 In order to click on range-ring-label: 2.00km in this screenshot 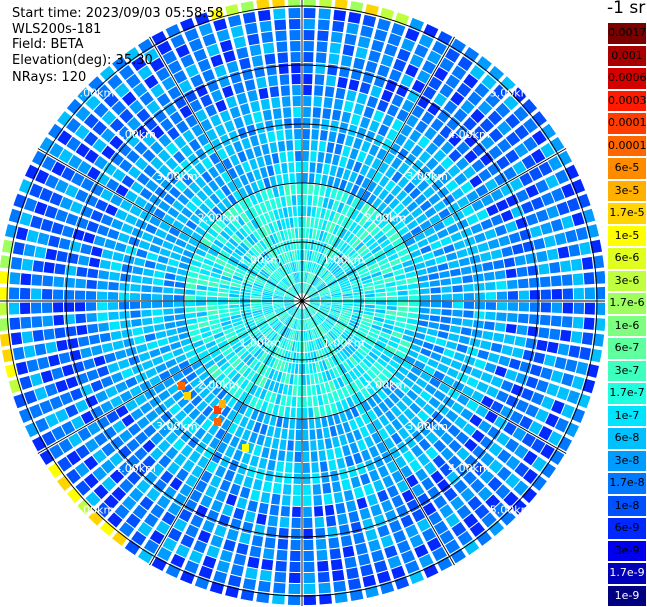, I will do `click(386, 218)`.